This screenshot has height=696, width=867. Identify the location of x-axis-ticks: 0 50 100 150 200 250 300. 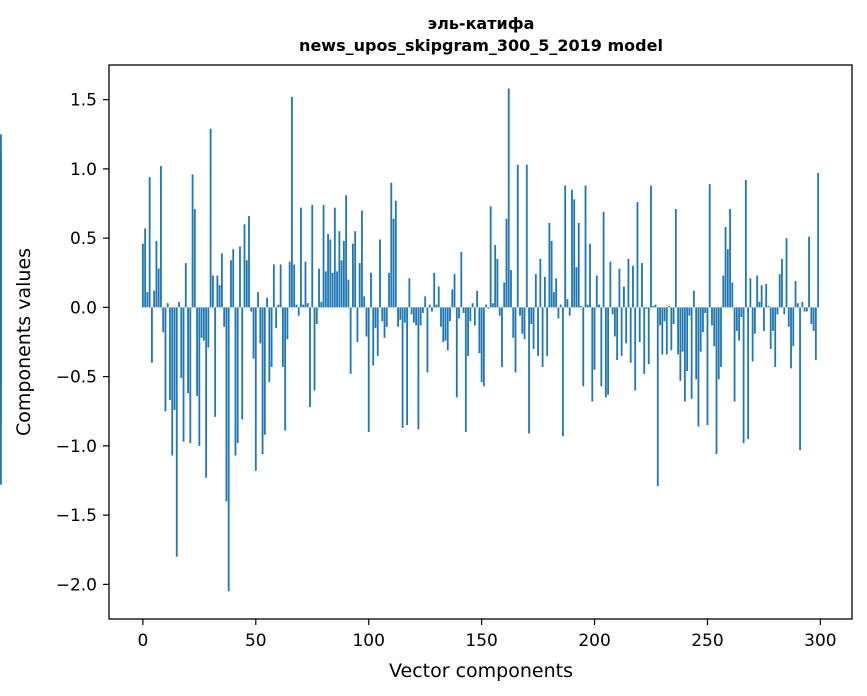
(487, 635).